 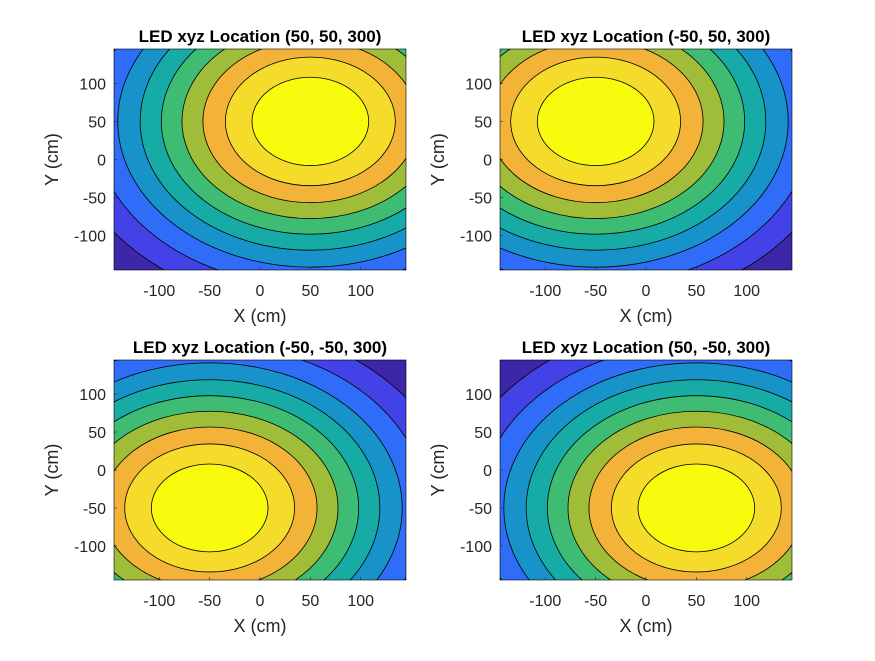 What do you see at coordinates (646, 36) in the screenshot?
I see `subplot-title: LED xyz Location (-50, 50, 300)` at bounding box center [646, 36].